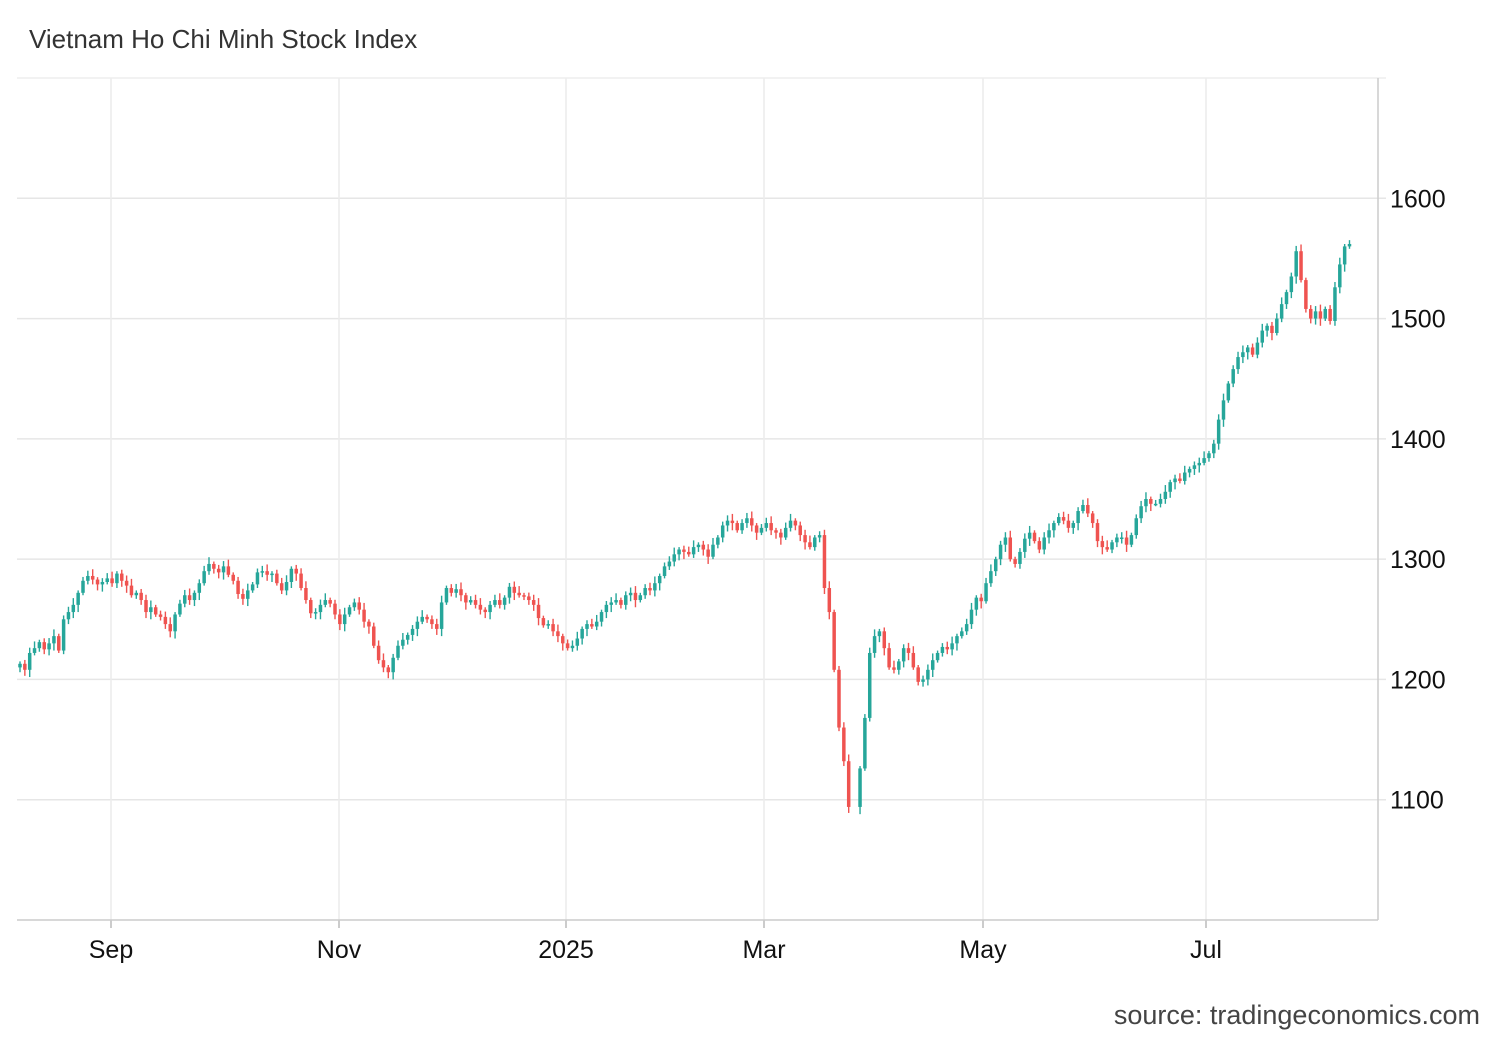 The height and width of the screenshot is (1040, 1500). Describe the element at coordinates (1206, 950) in the screenshot. I see `x-tick-label: Jul` at that location.